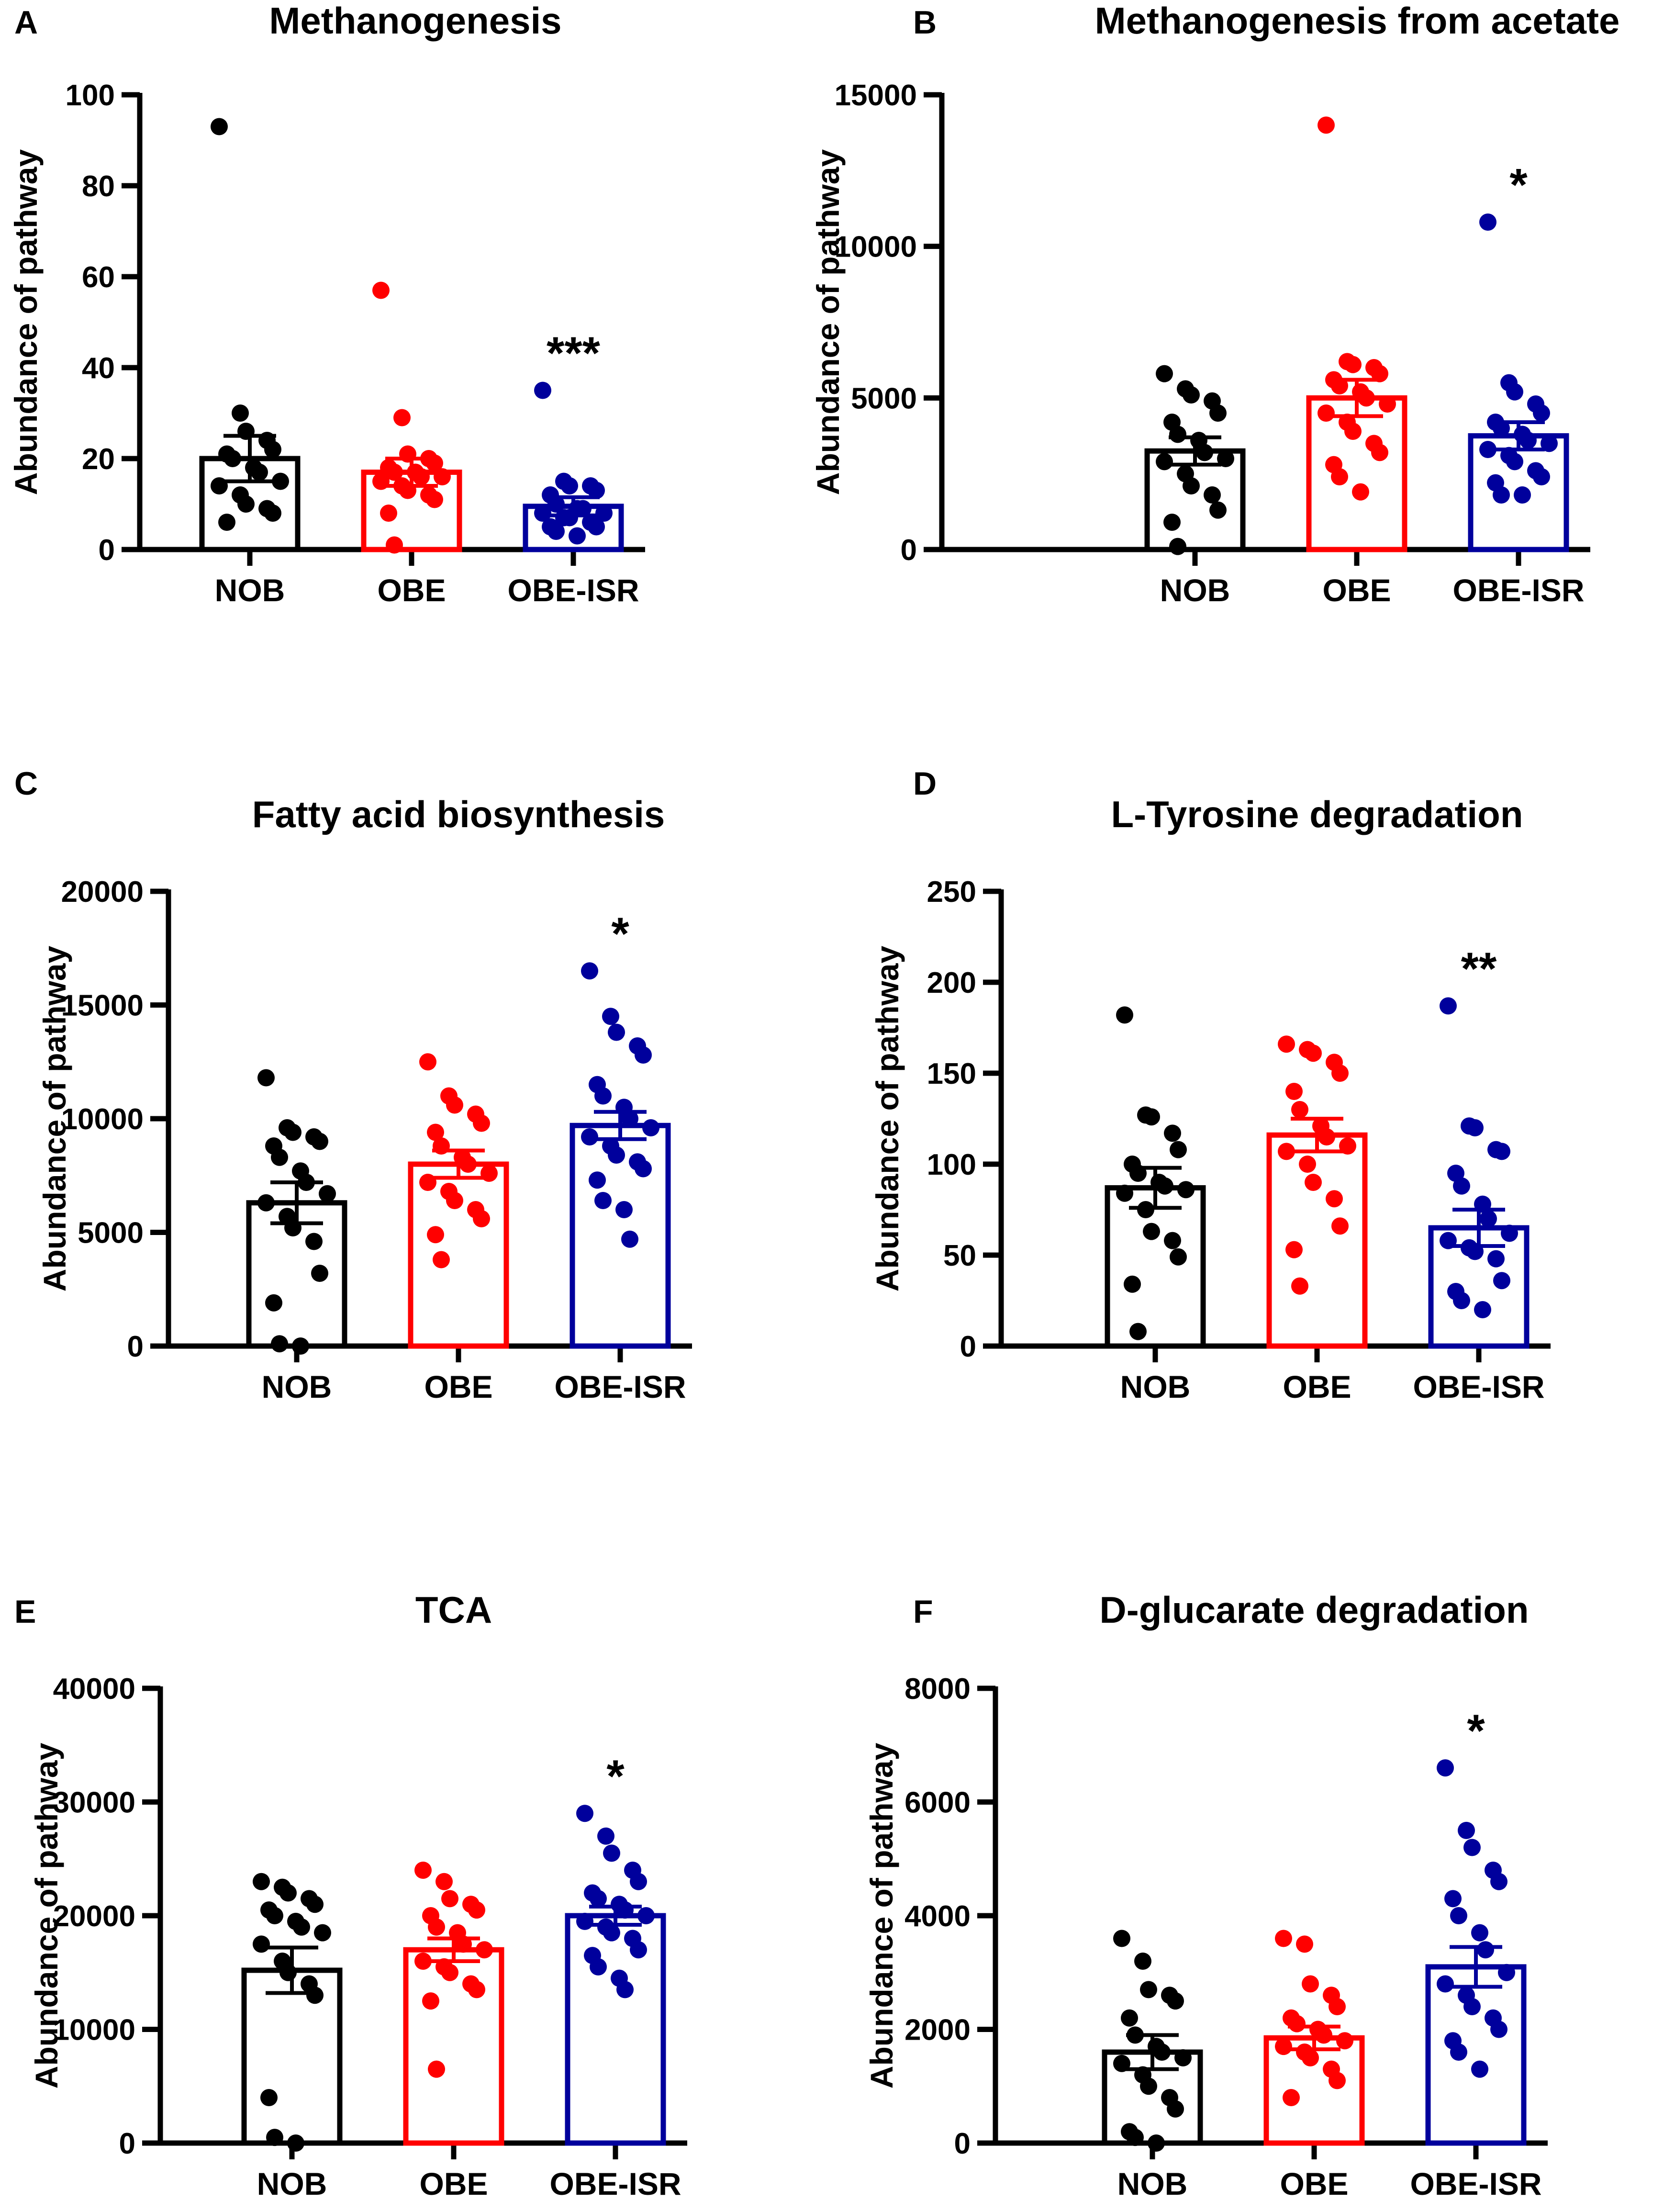 The height and width of the screenshot is (2212, 1675). I want to click on y-tick-label: 20000, so click(102, 892).